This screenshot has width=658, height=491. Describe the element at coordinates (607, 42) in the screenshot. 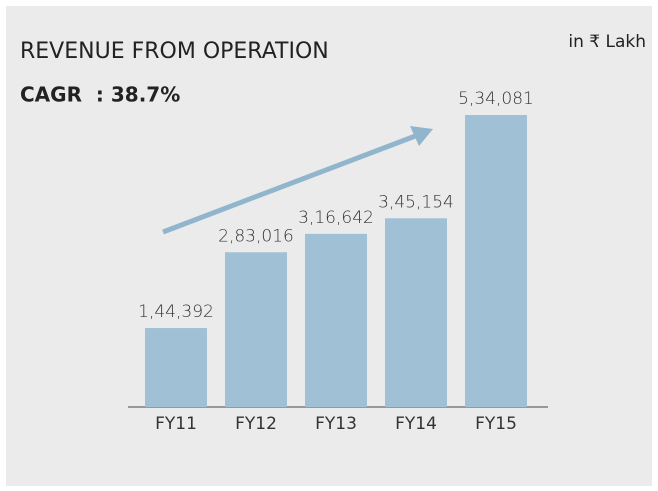

I see `unit-note: in ₹ Lakh` at that location.